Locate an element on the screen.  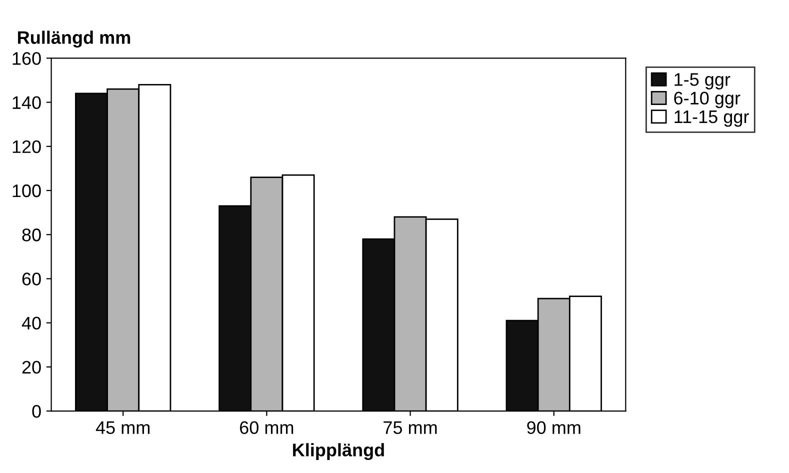
y-tick-label: 60 is located at coordinates (31, 279).